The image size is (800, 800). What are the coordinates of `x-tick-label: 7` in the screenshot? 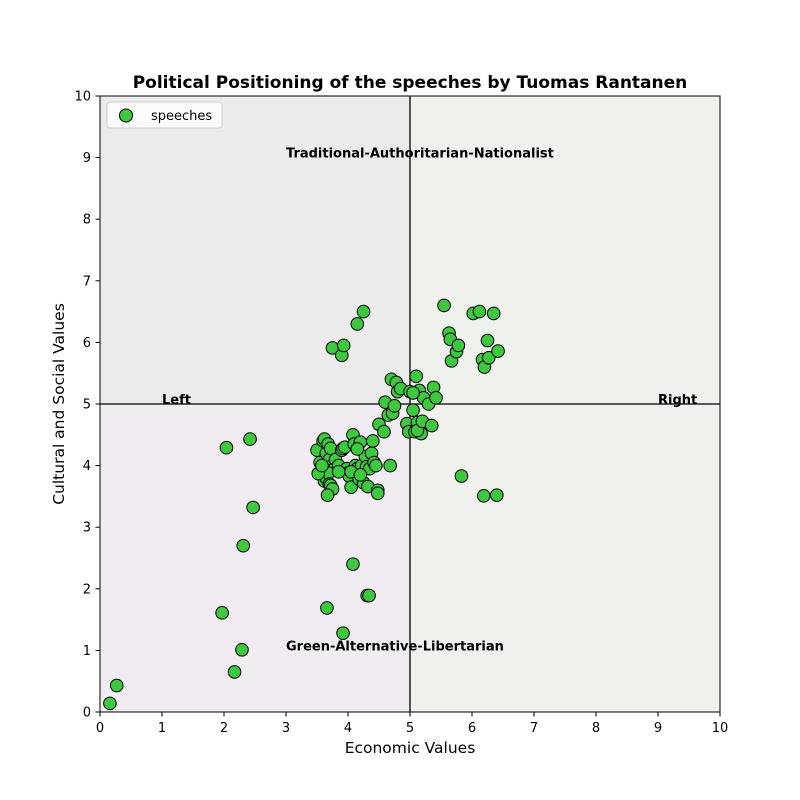 It's located at (534, 728).